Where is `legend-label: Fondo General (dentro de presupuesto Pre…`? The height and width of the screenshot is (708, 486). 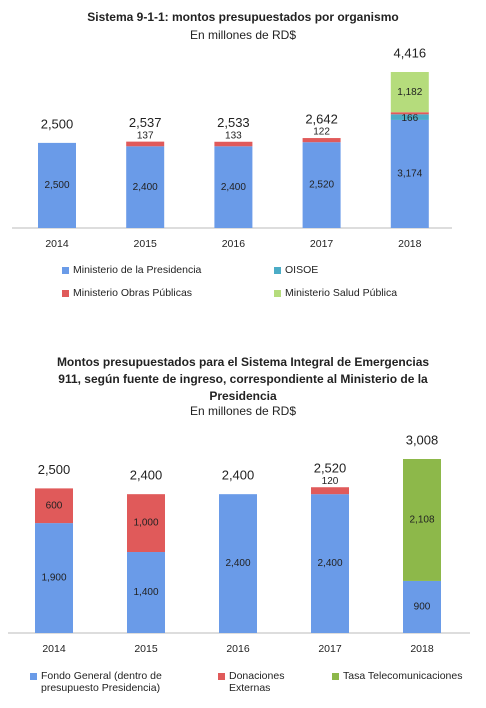
legend-label: Fondo General (dentro de presupuesto Pre… is located at coordinates (101, 682).